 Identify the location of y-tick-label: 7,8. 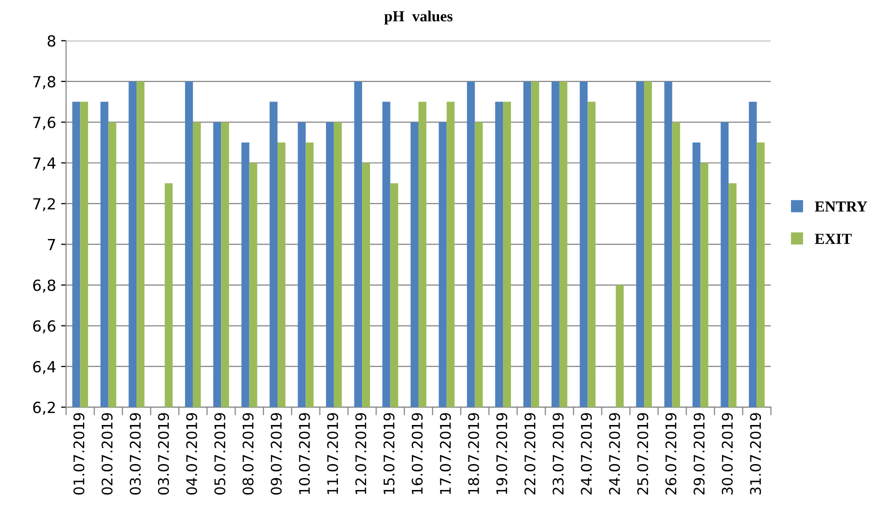
(44, 83).